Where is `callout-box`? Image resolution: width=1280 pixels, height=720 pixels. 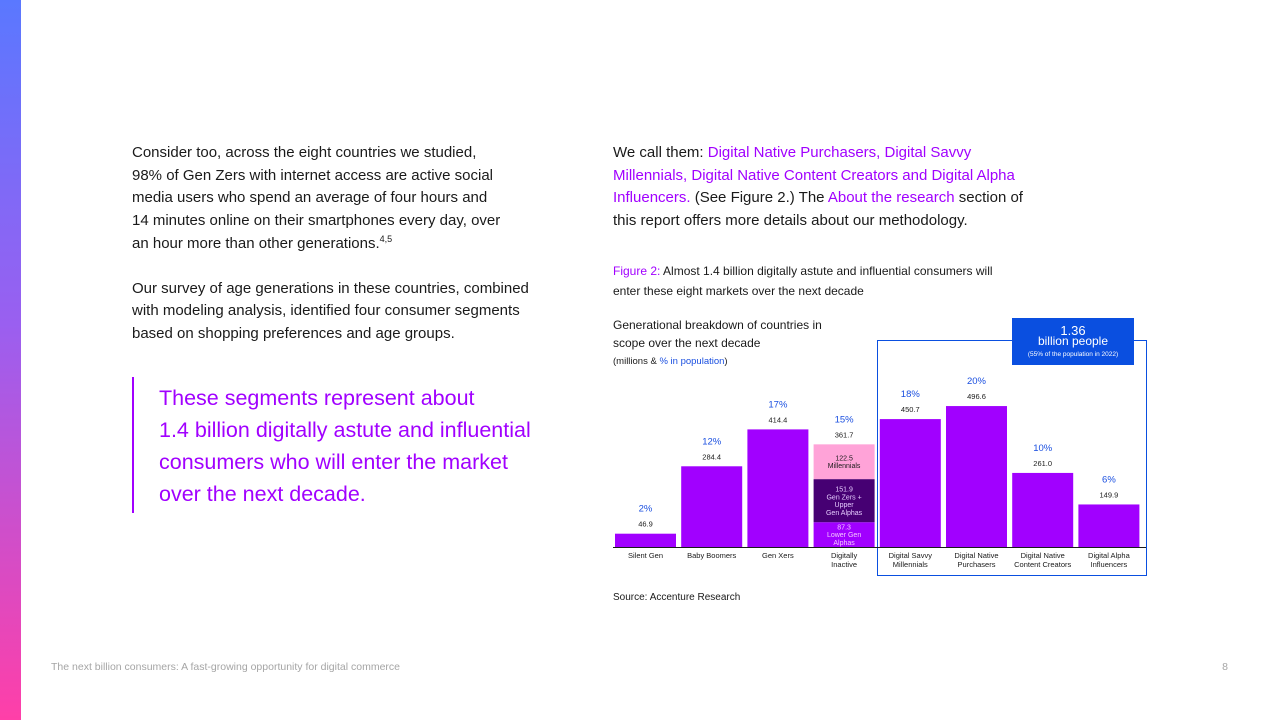
callout-box is located at coordinates (1073, 341).